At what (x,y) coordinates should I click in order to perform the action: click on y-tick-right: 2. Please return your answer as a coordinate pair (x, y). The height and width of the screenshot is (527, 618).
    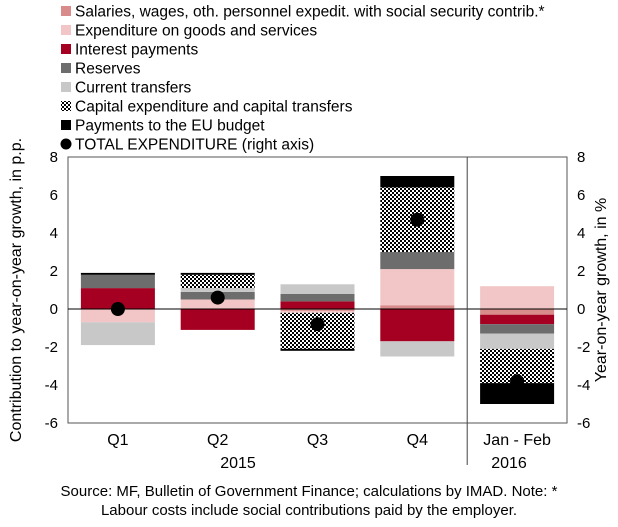
    Looking at the image, I should click on (581, 271).